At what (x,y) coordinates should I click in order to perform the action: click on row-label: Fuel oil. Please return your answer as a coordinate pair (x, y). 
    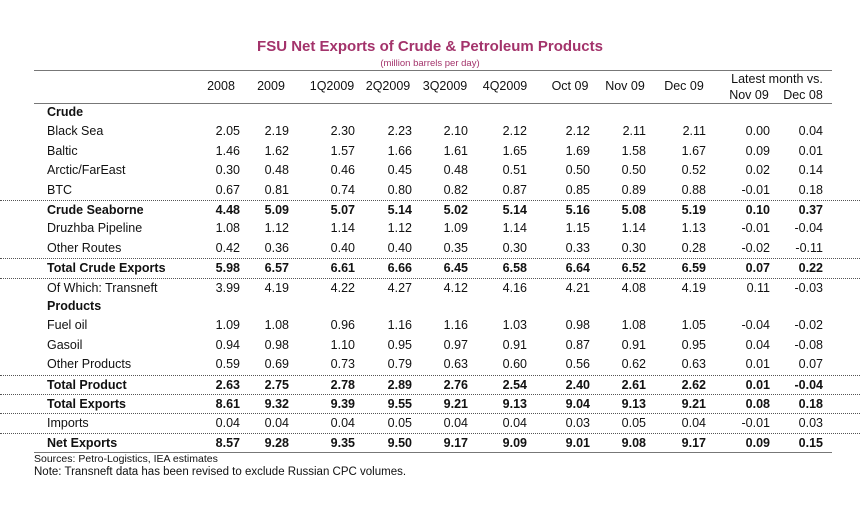
    Looking at the image, I should click on (67, 325).